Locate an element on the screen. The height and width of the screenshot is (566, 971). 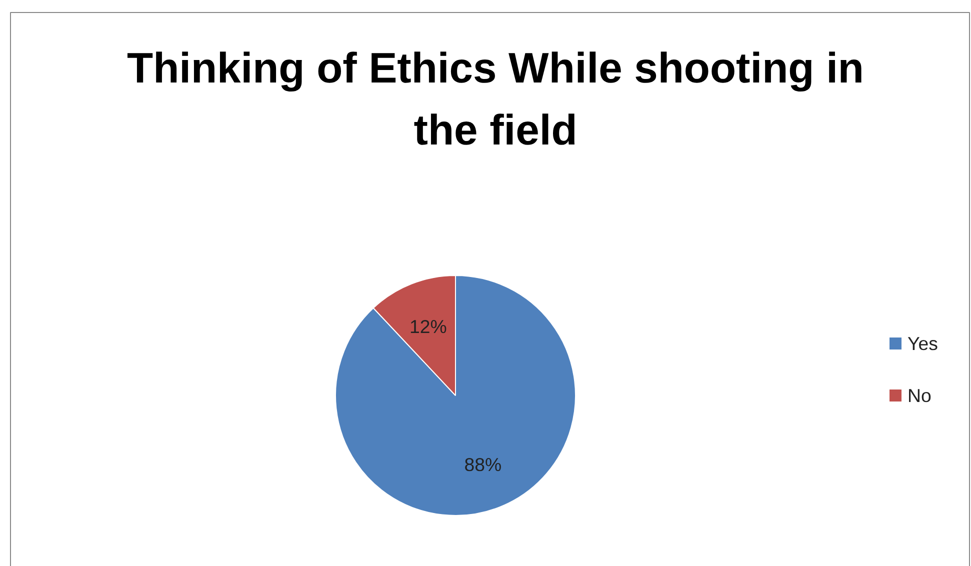
legend-label: No is located at coordinates (920, 395).